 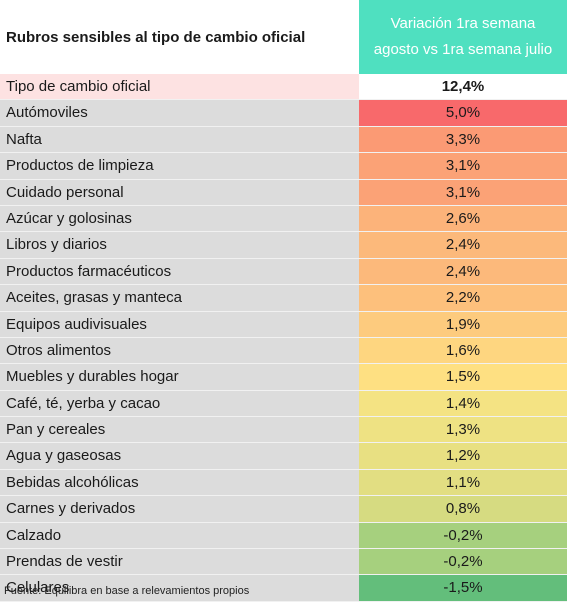 I want to click on row-label: Tipo de cambio oficial, so click(x=179, y=87).